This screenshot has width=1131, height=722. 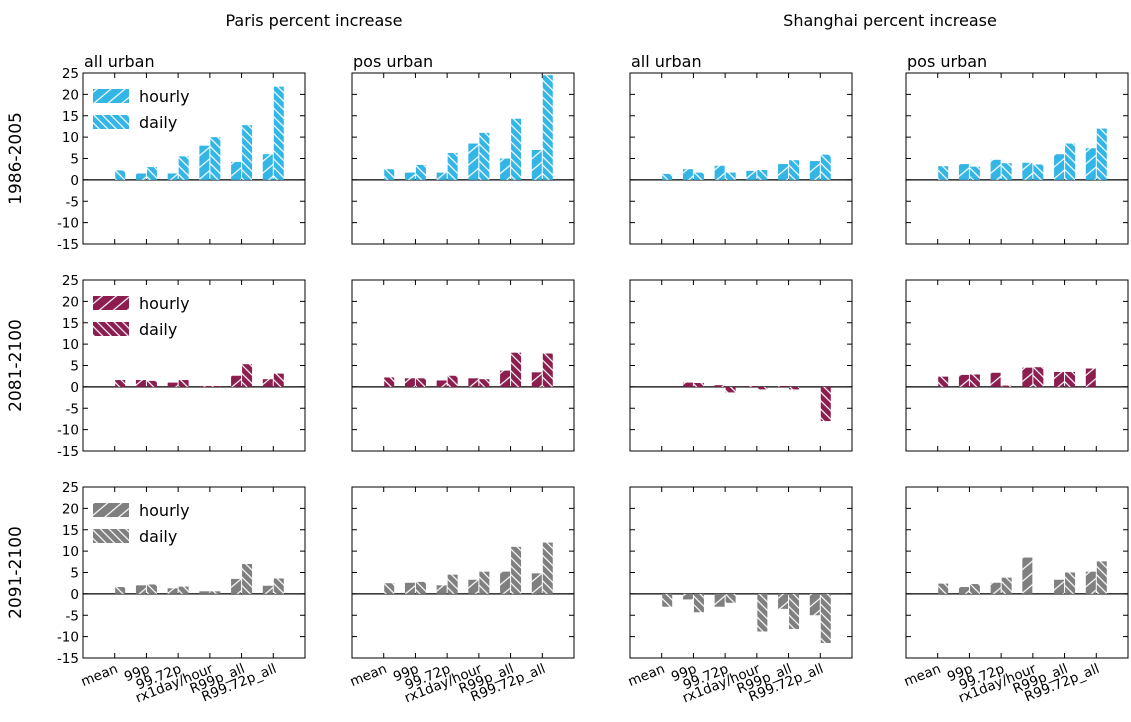 What do you see at coordinates (164, 303) in the screenshot?
I see `legend-label-hourly: hourly` at bounding box center [164, 303].